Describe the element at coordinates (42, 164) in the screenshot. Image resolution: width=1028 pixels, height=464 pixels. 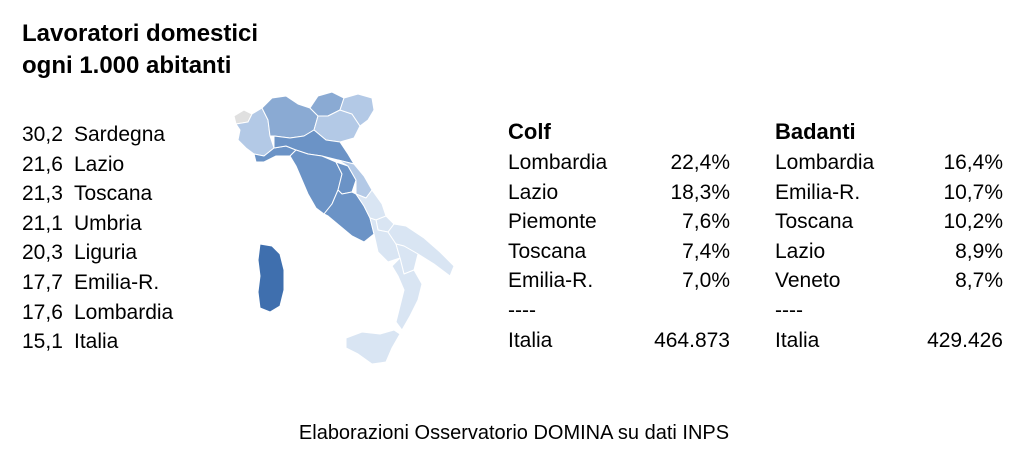
I see `ranking-value: 21,6` at that location.